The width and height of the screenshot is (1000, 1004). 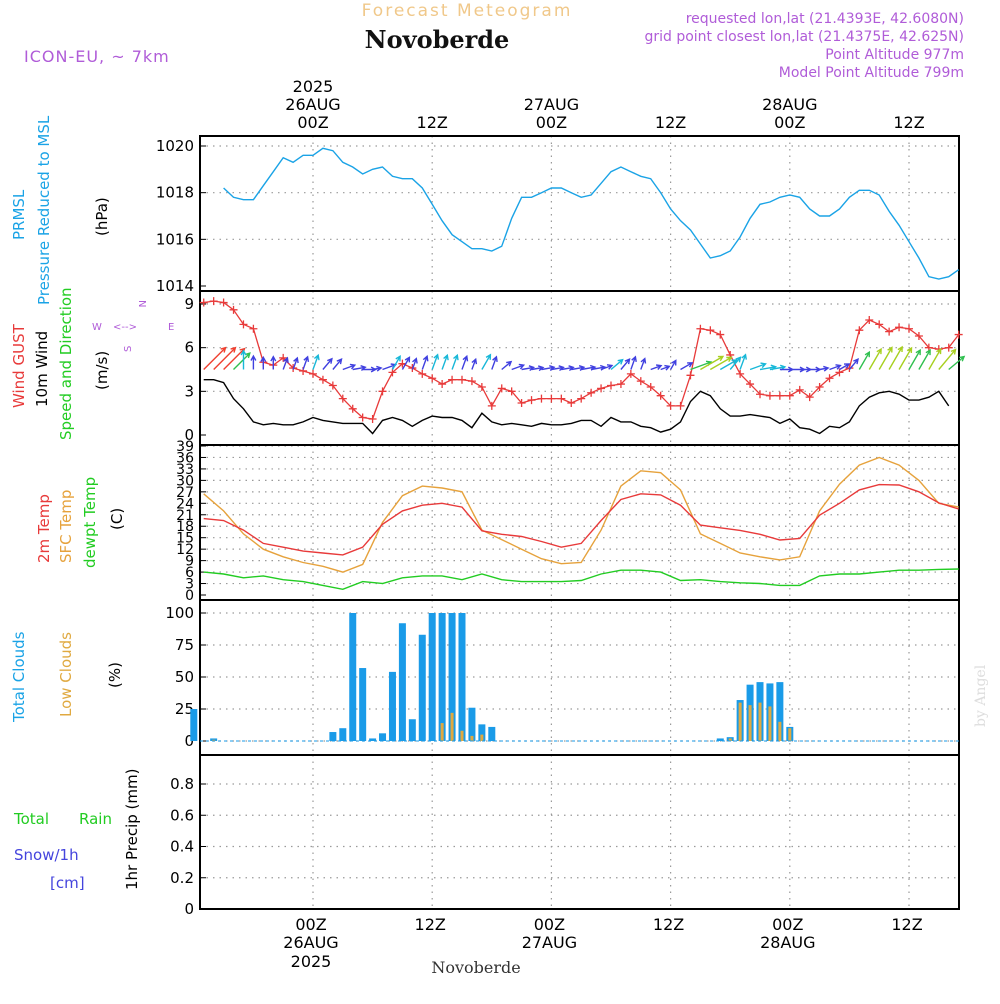 I want to click on compass-w: W, so click(x=97, y=327).